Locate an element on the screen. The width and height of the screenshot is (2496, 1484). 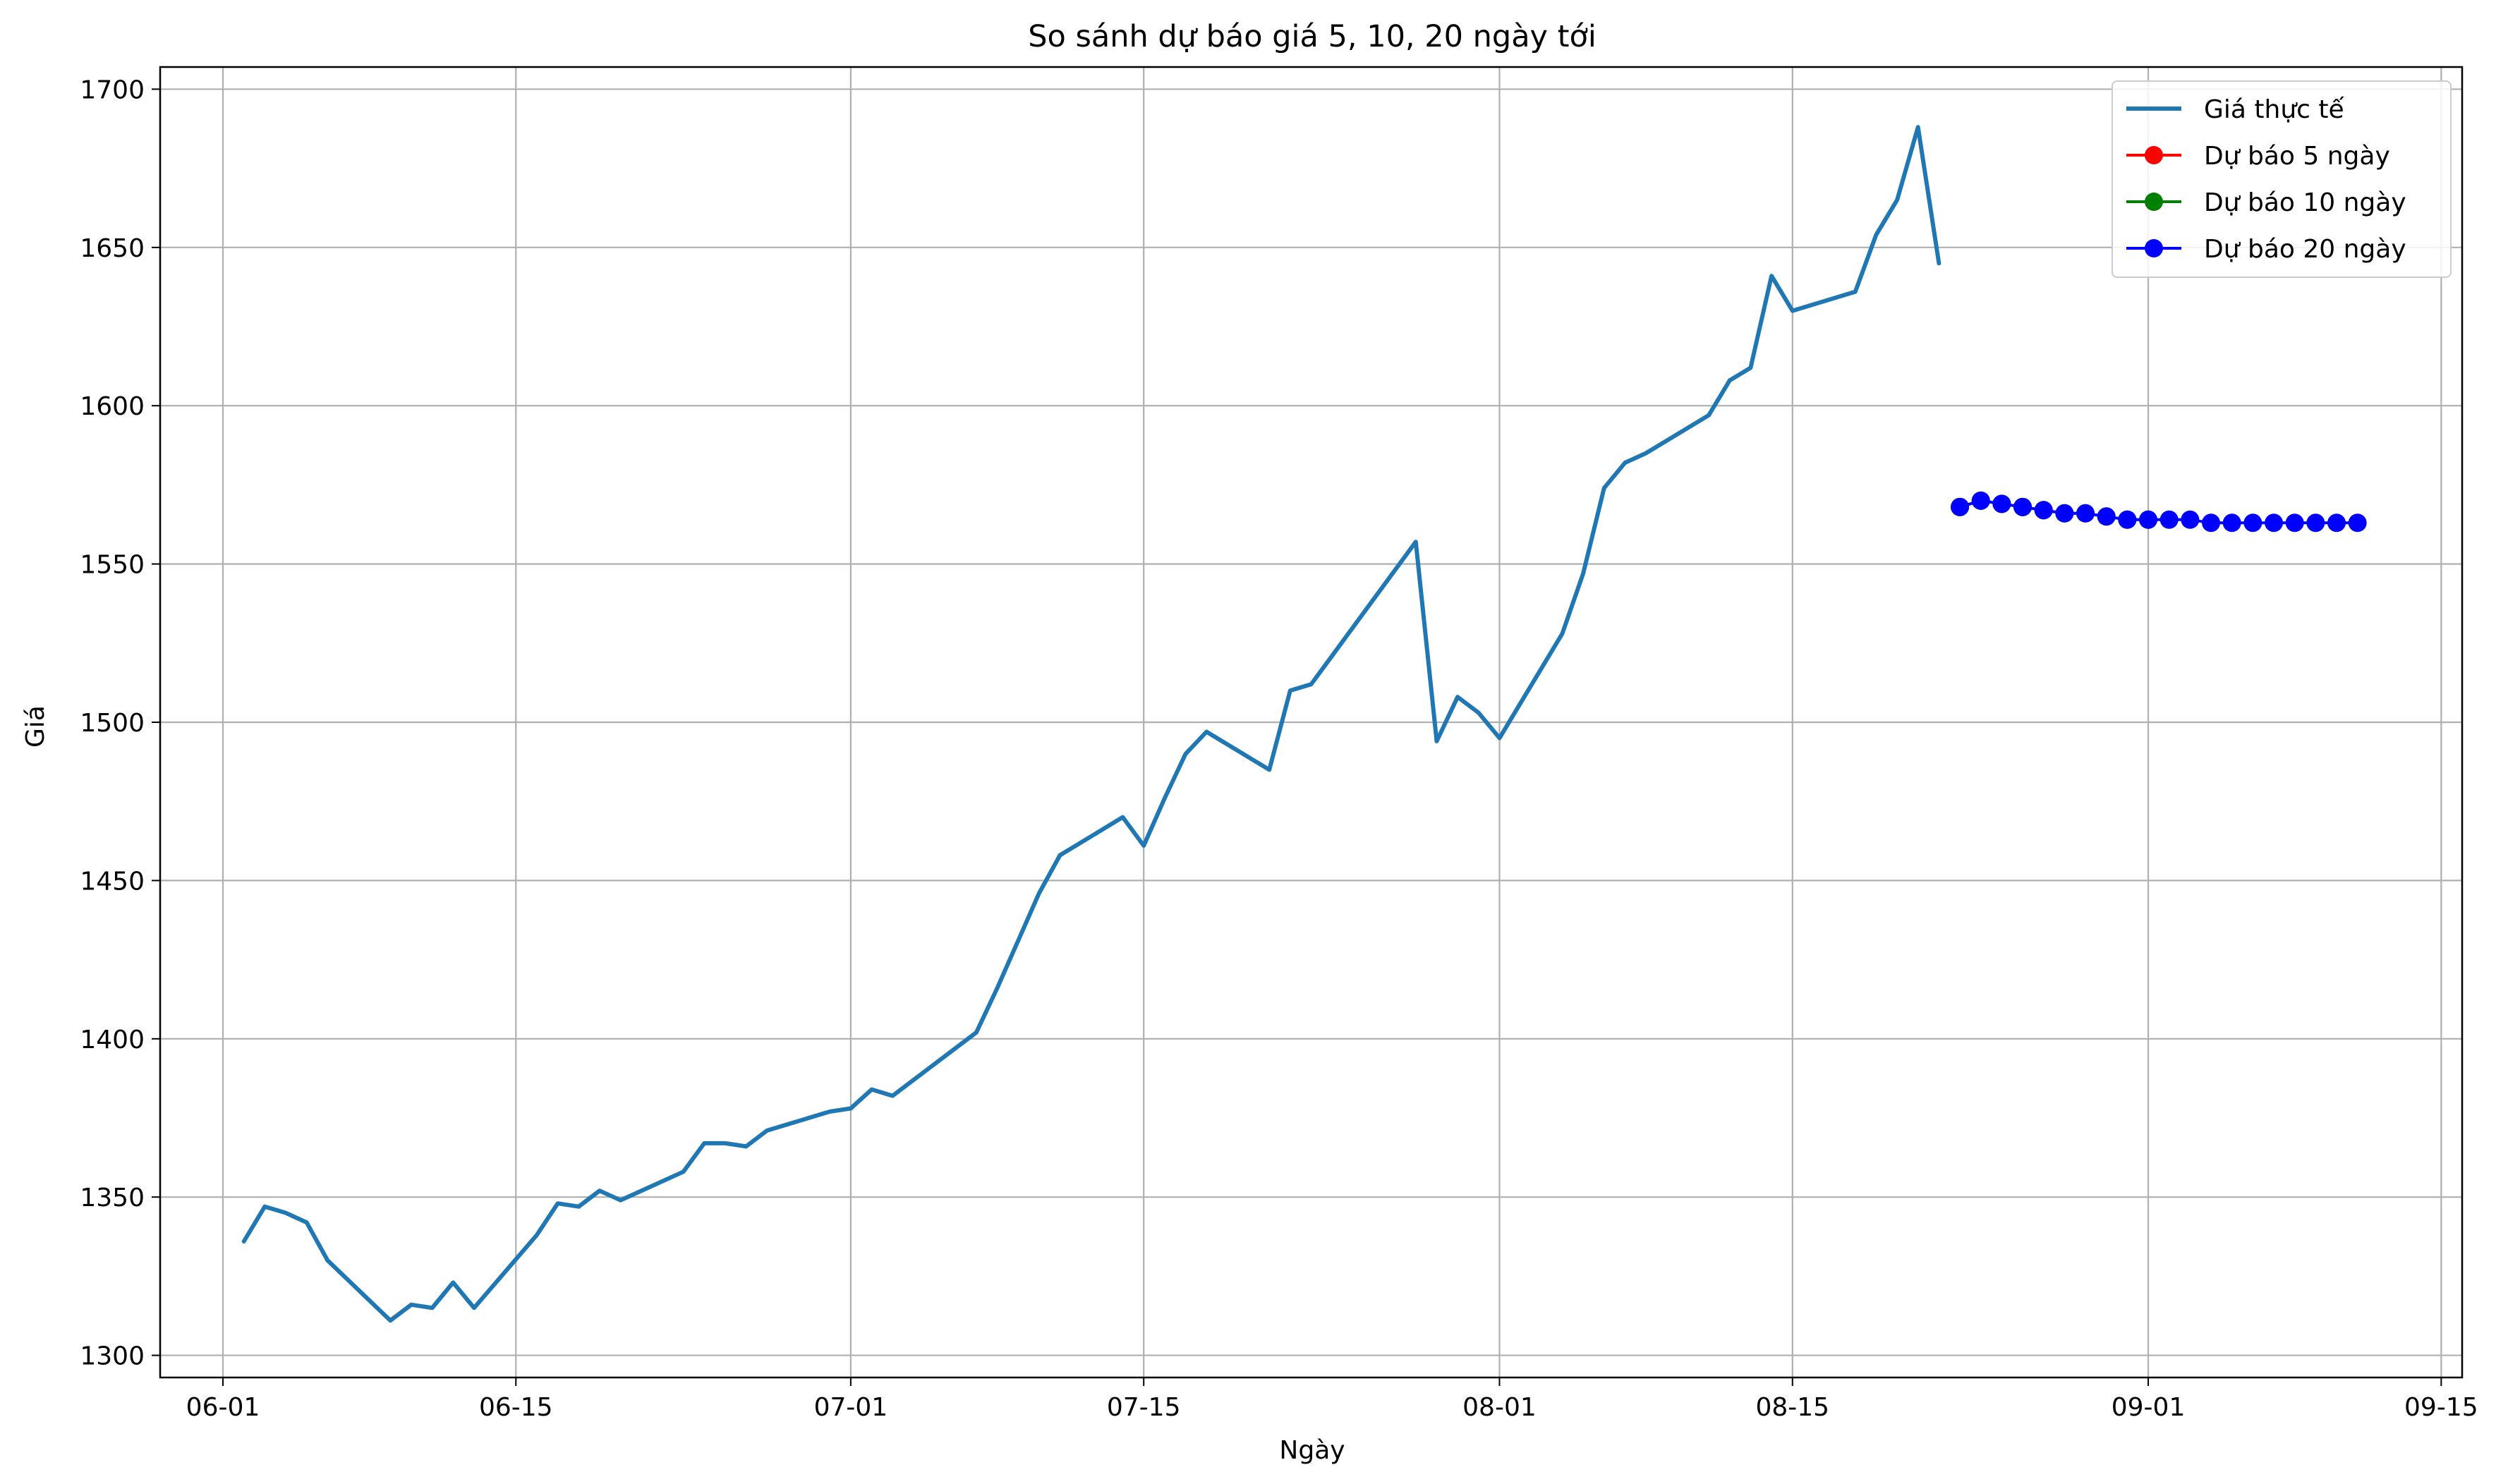
x-tick-label: 08-15 is located at coordinates (1792, 1407).